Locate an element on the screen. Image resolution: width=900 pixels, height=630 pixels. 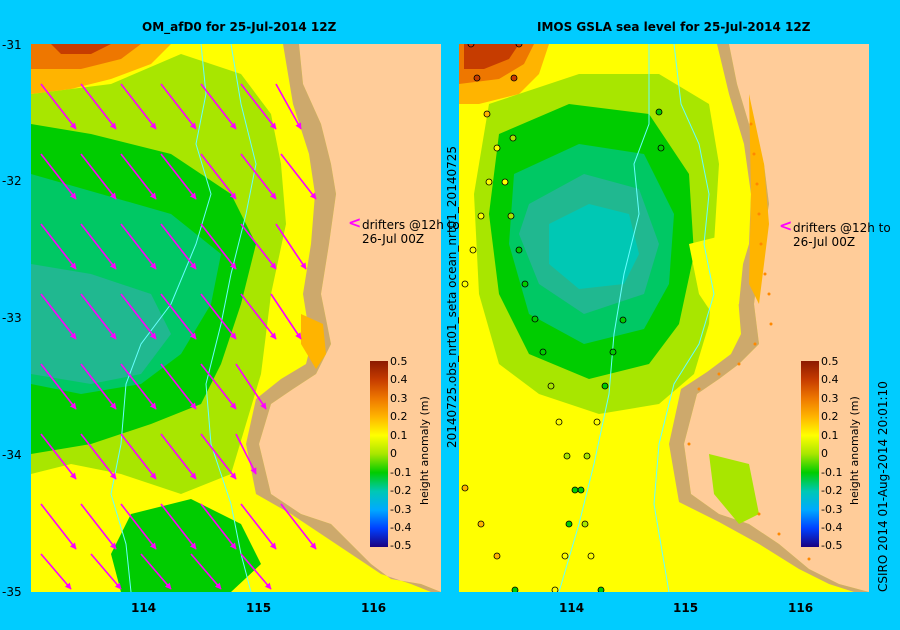
left-drifter-annotation: < drifters @12h to 26-Jul 00Z is located at coordinates (404, 231).